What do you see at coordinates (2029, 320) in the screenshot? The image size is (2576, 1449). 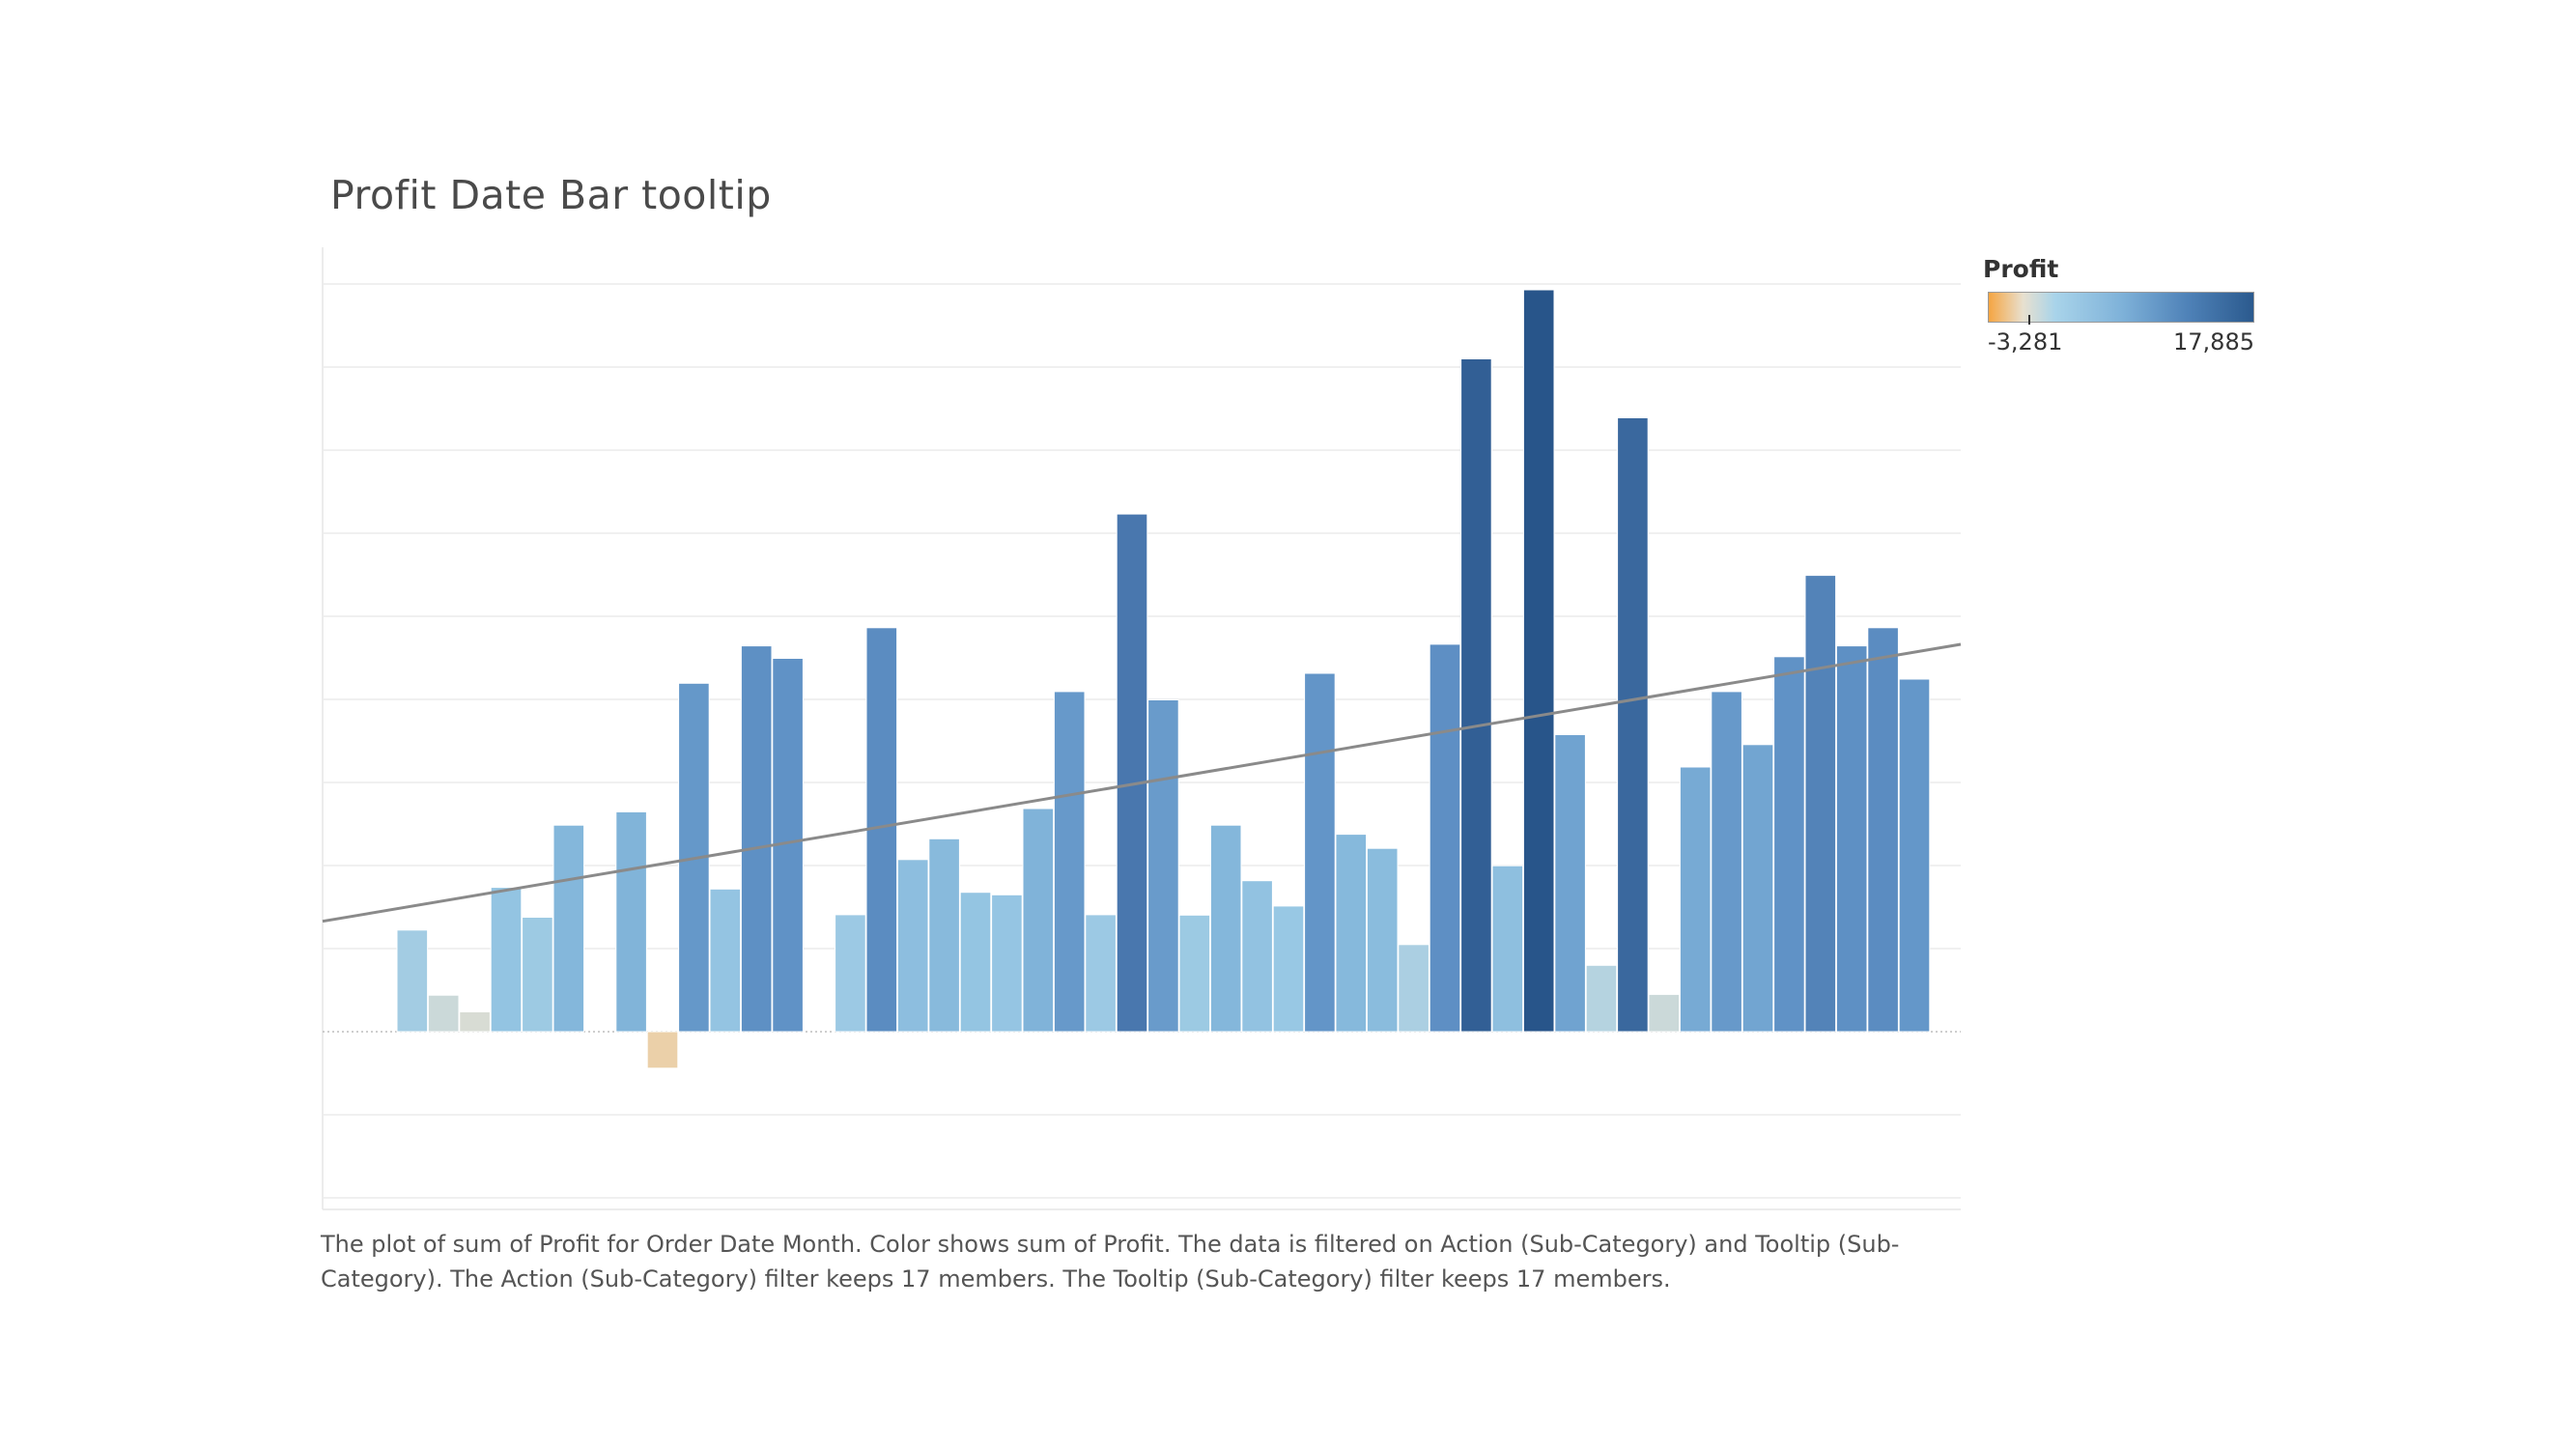 I see `legend-zero-tick` at bounding box center [2029, 320].